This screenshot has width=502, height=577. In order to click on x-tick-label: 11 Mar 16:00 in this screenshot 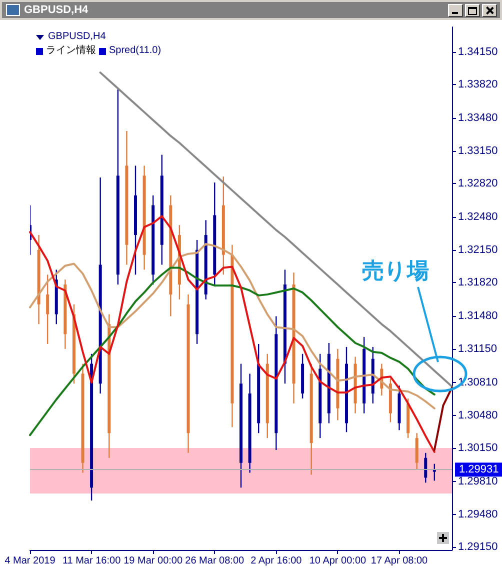, I will do `click(92, 561)`.